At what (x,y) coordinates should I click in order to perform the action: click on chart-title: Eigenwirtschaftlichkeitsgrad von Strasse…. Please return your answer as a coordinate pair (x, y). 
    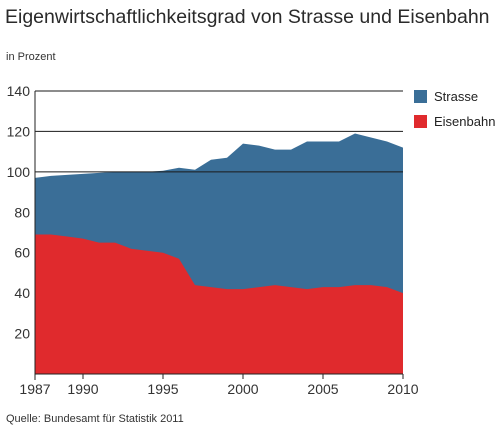
    Looking at the image, I should click on (247, 17).